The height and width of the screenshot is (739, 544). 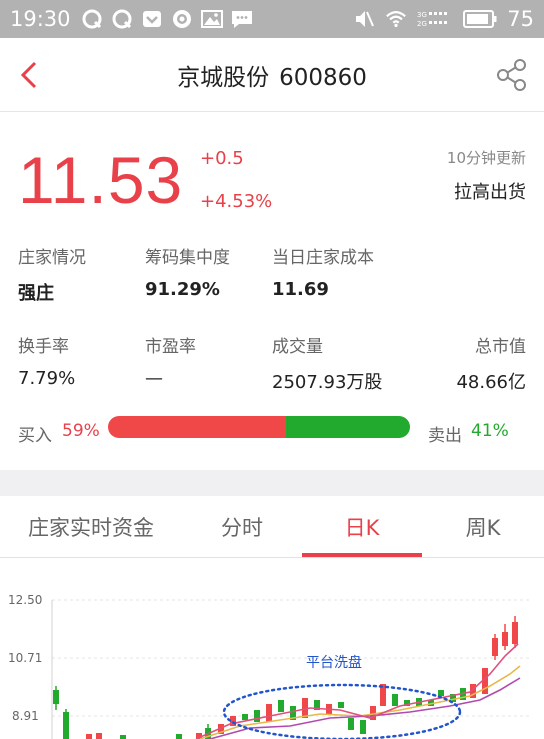 What do you see at coordinates (36, 293) in the screenshot?
I see `dealer-status-value: 强庄` at bounding box center [36, 293].